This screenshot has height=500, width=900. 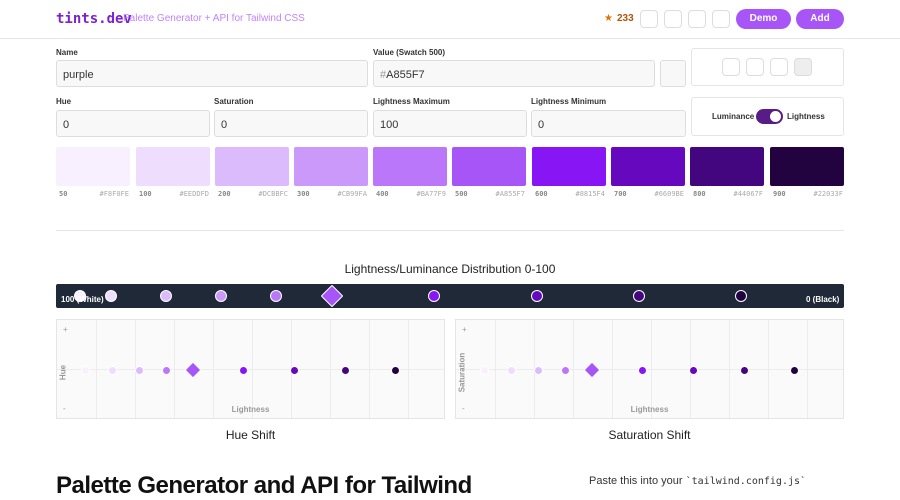 I want to click on value-label: Value (Swatch 500), so click(x=409, y=52).